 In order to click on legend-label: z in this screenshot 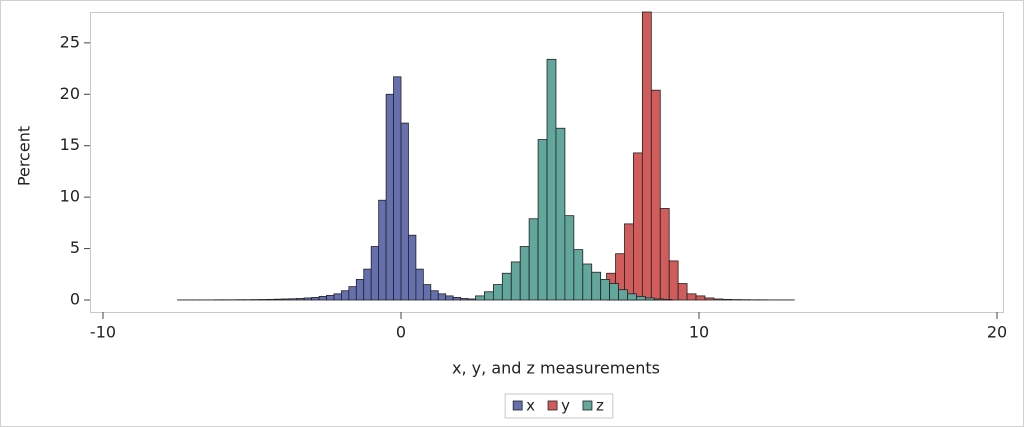, I will do `click(600, 406)`.